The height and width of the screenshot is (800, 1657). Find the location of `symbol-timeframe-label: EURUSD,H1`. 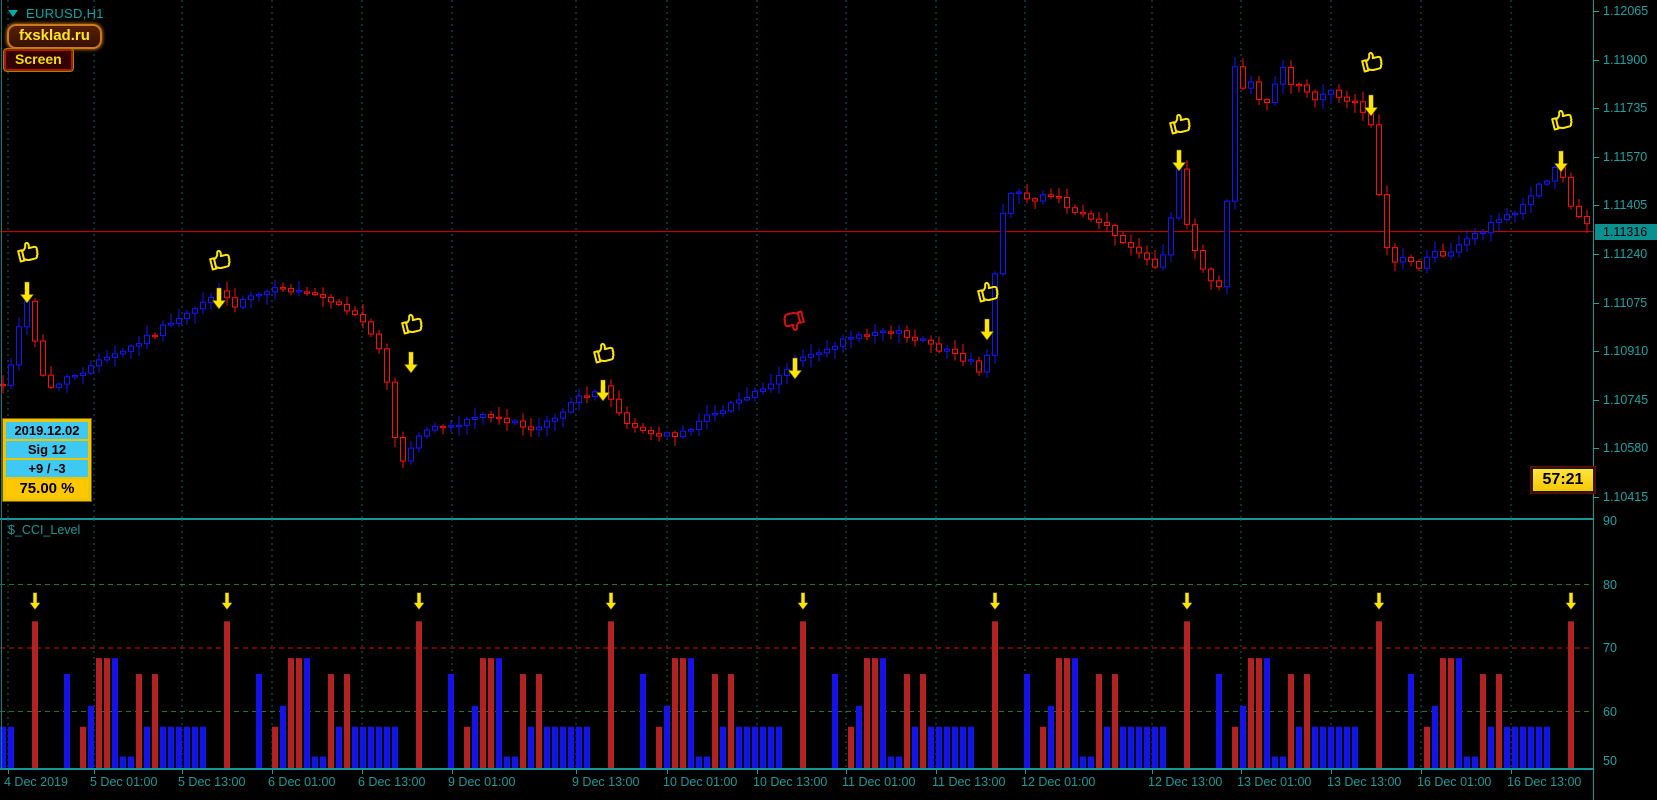

symbol-timeframe-label: EURUSD,H1 is located at coordinates (65, 13).